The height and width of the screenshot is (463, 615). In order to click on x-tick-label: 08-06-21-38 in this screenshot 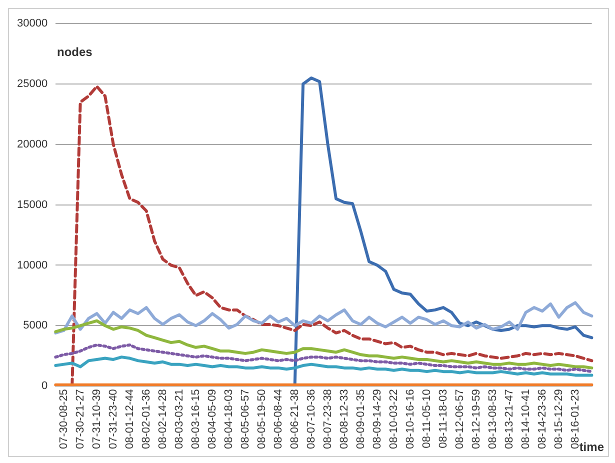, I will do `click(294, 419)`.